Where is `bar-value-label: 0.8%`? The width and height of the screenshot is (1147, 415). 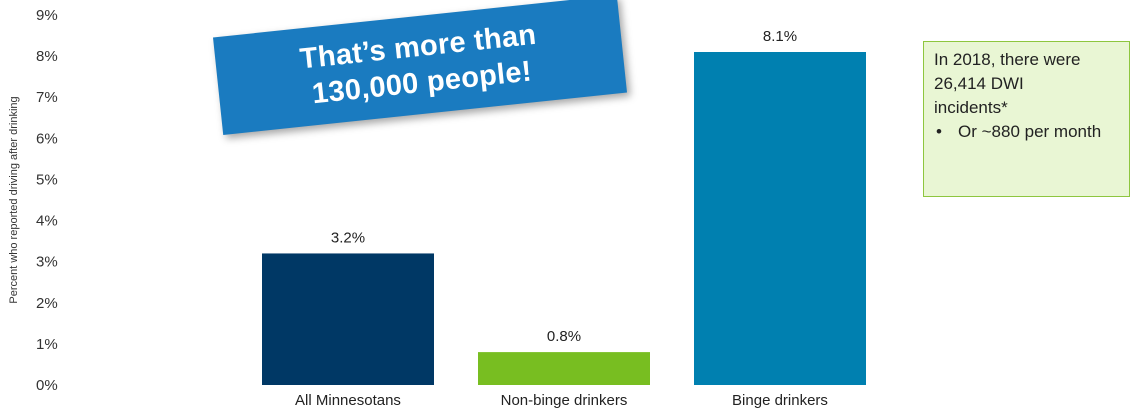 bar-value-label: 0.8% is located at coordinates (564, 336).